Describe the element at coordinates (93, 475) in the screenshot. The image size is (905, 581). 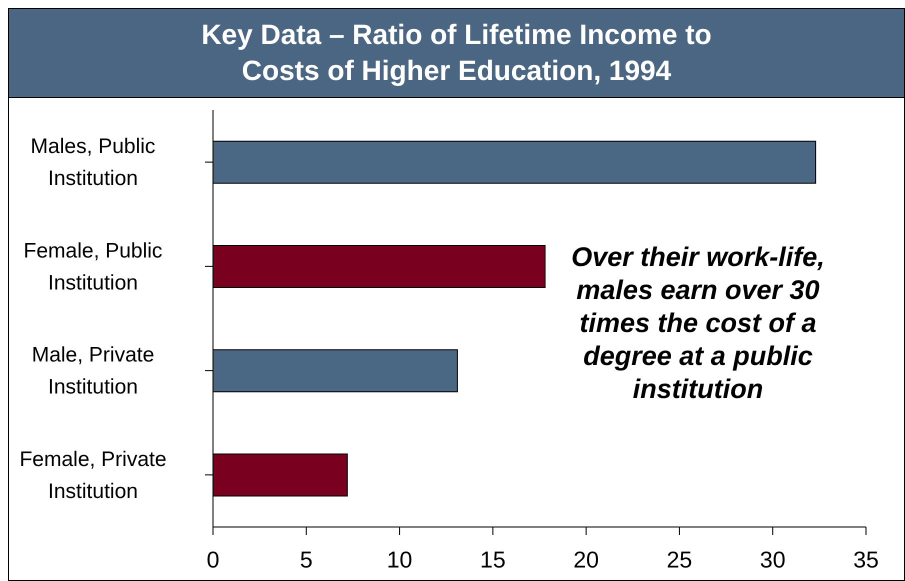
I see `y-tick-label: Female, Private Institution` at that location.